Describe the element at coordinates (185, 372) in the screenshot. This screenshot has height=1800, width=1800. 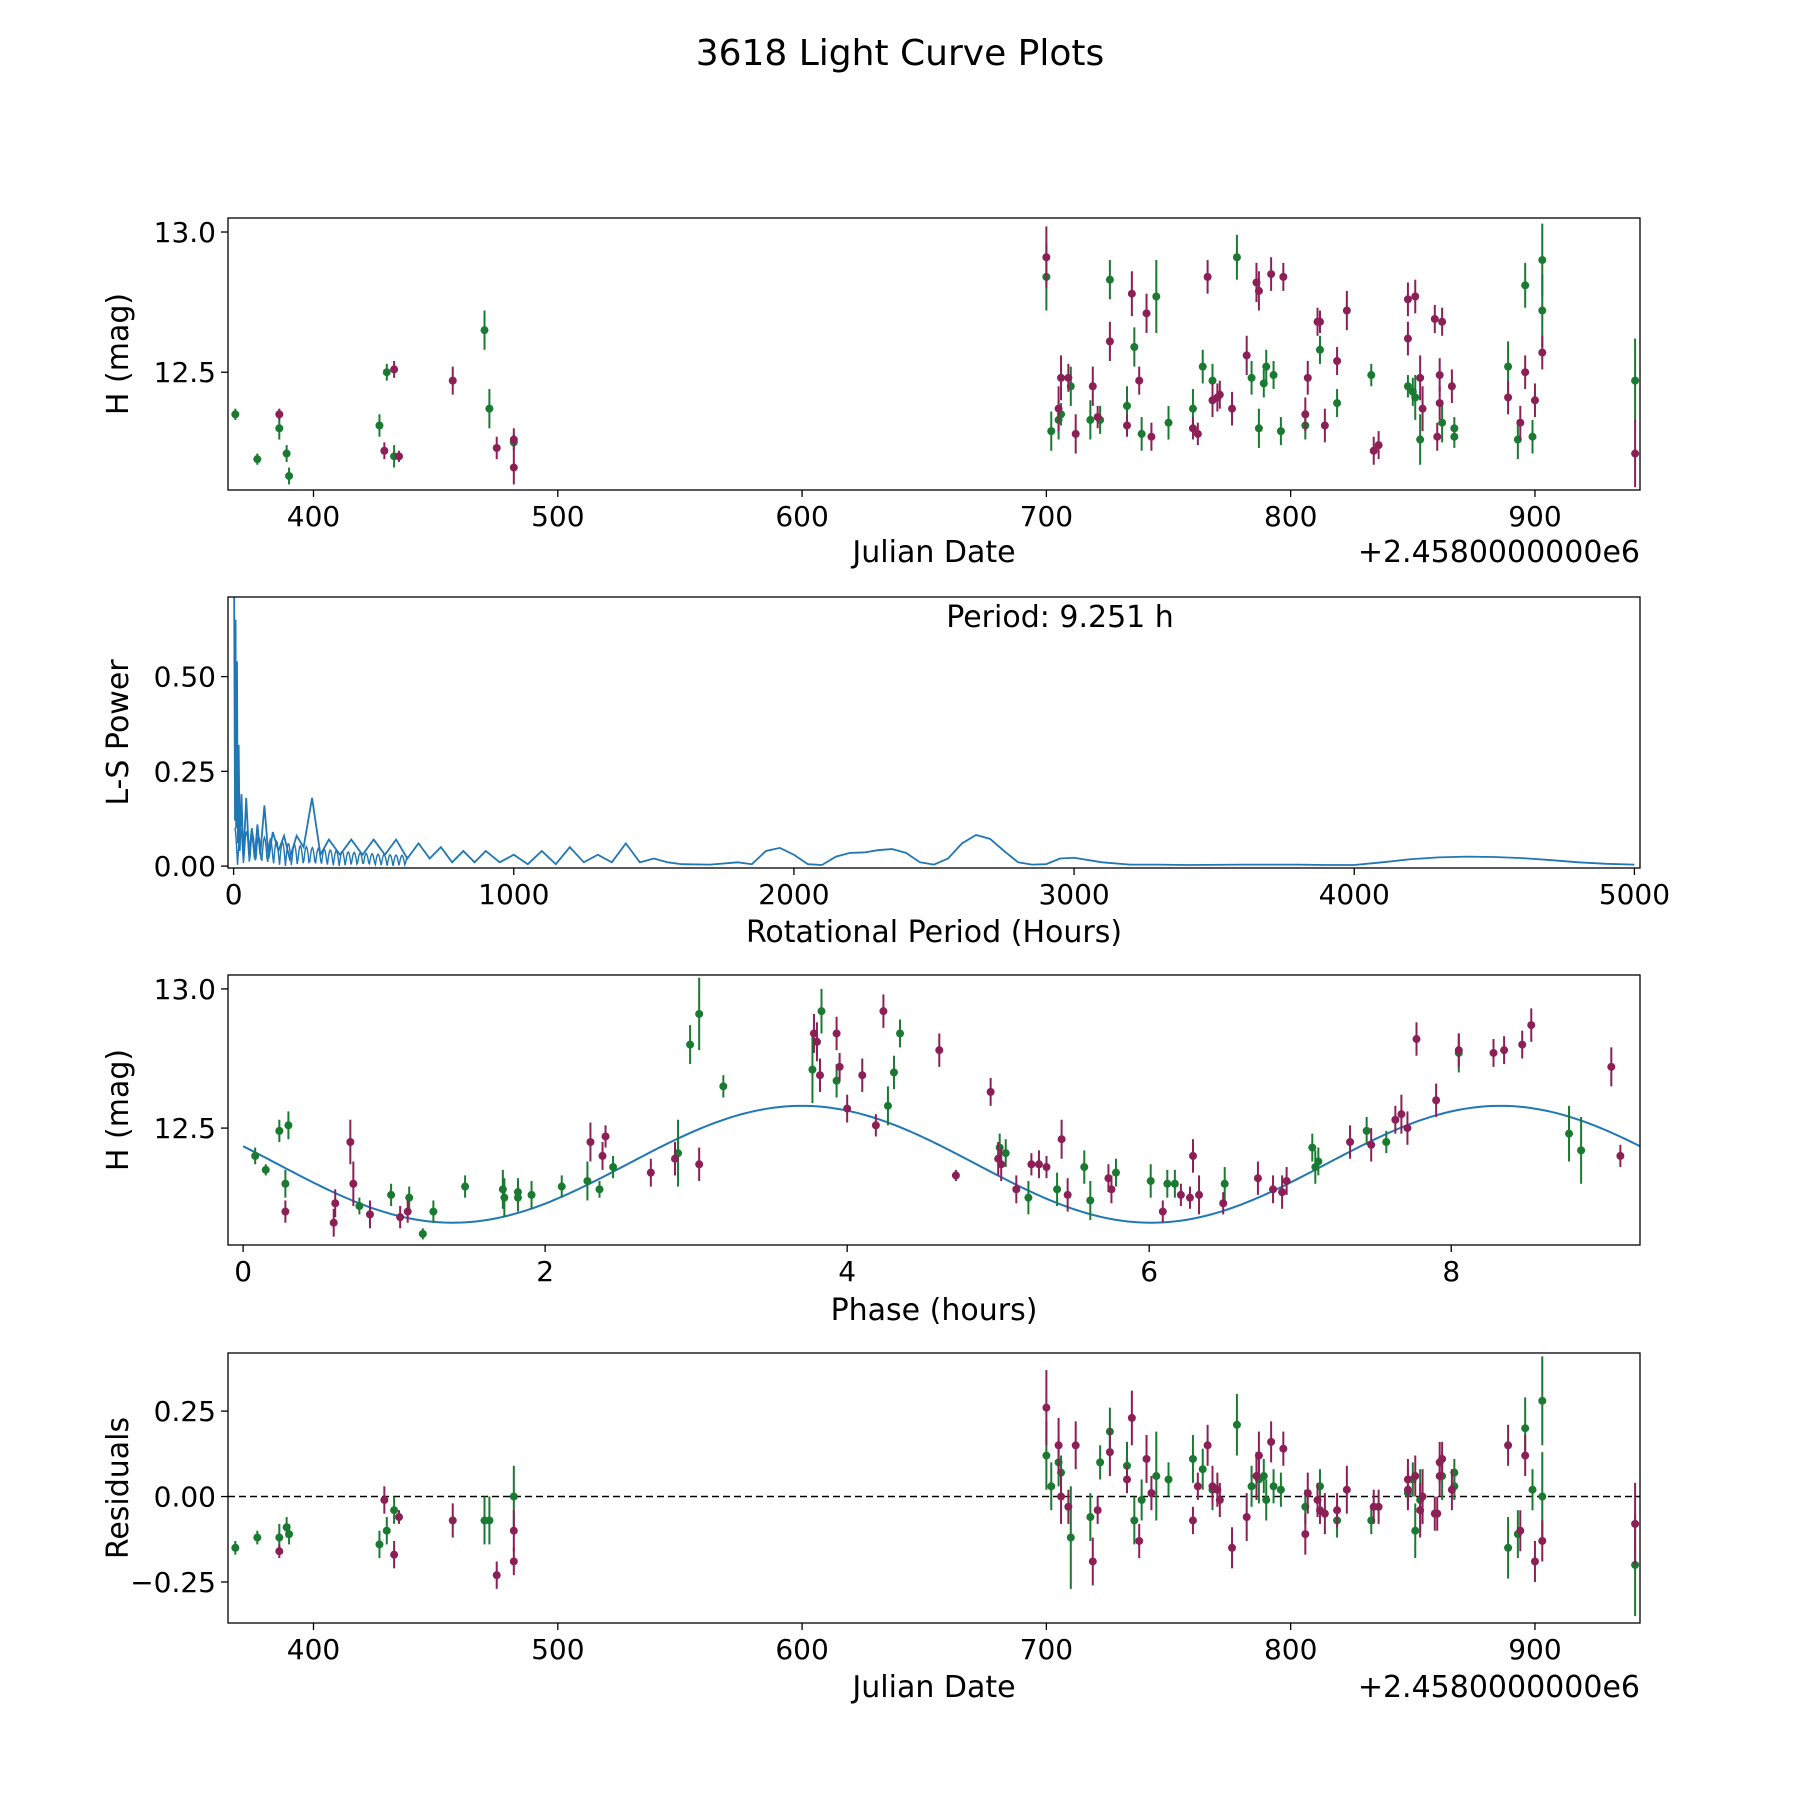
I see `y-tick-label: 12.5` at that location.